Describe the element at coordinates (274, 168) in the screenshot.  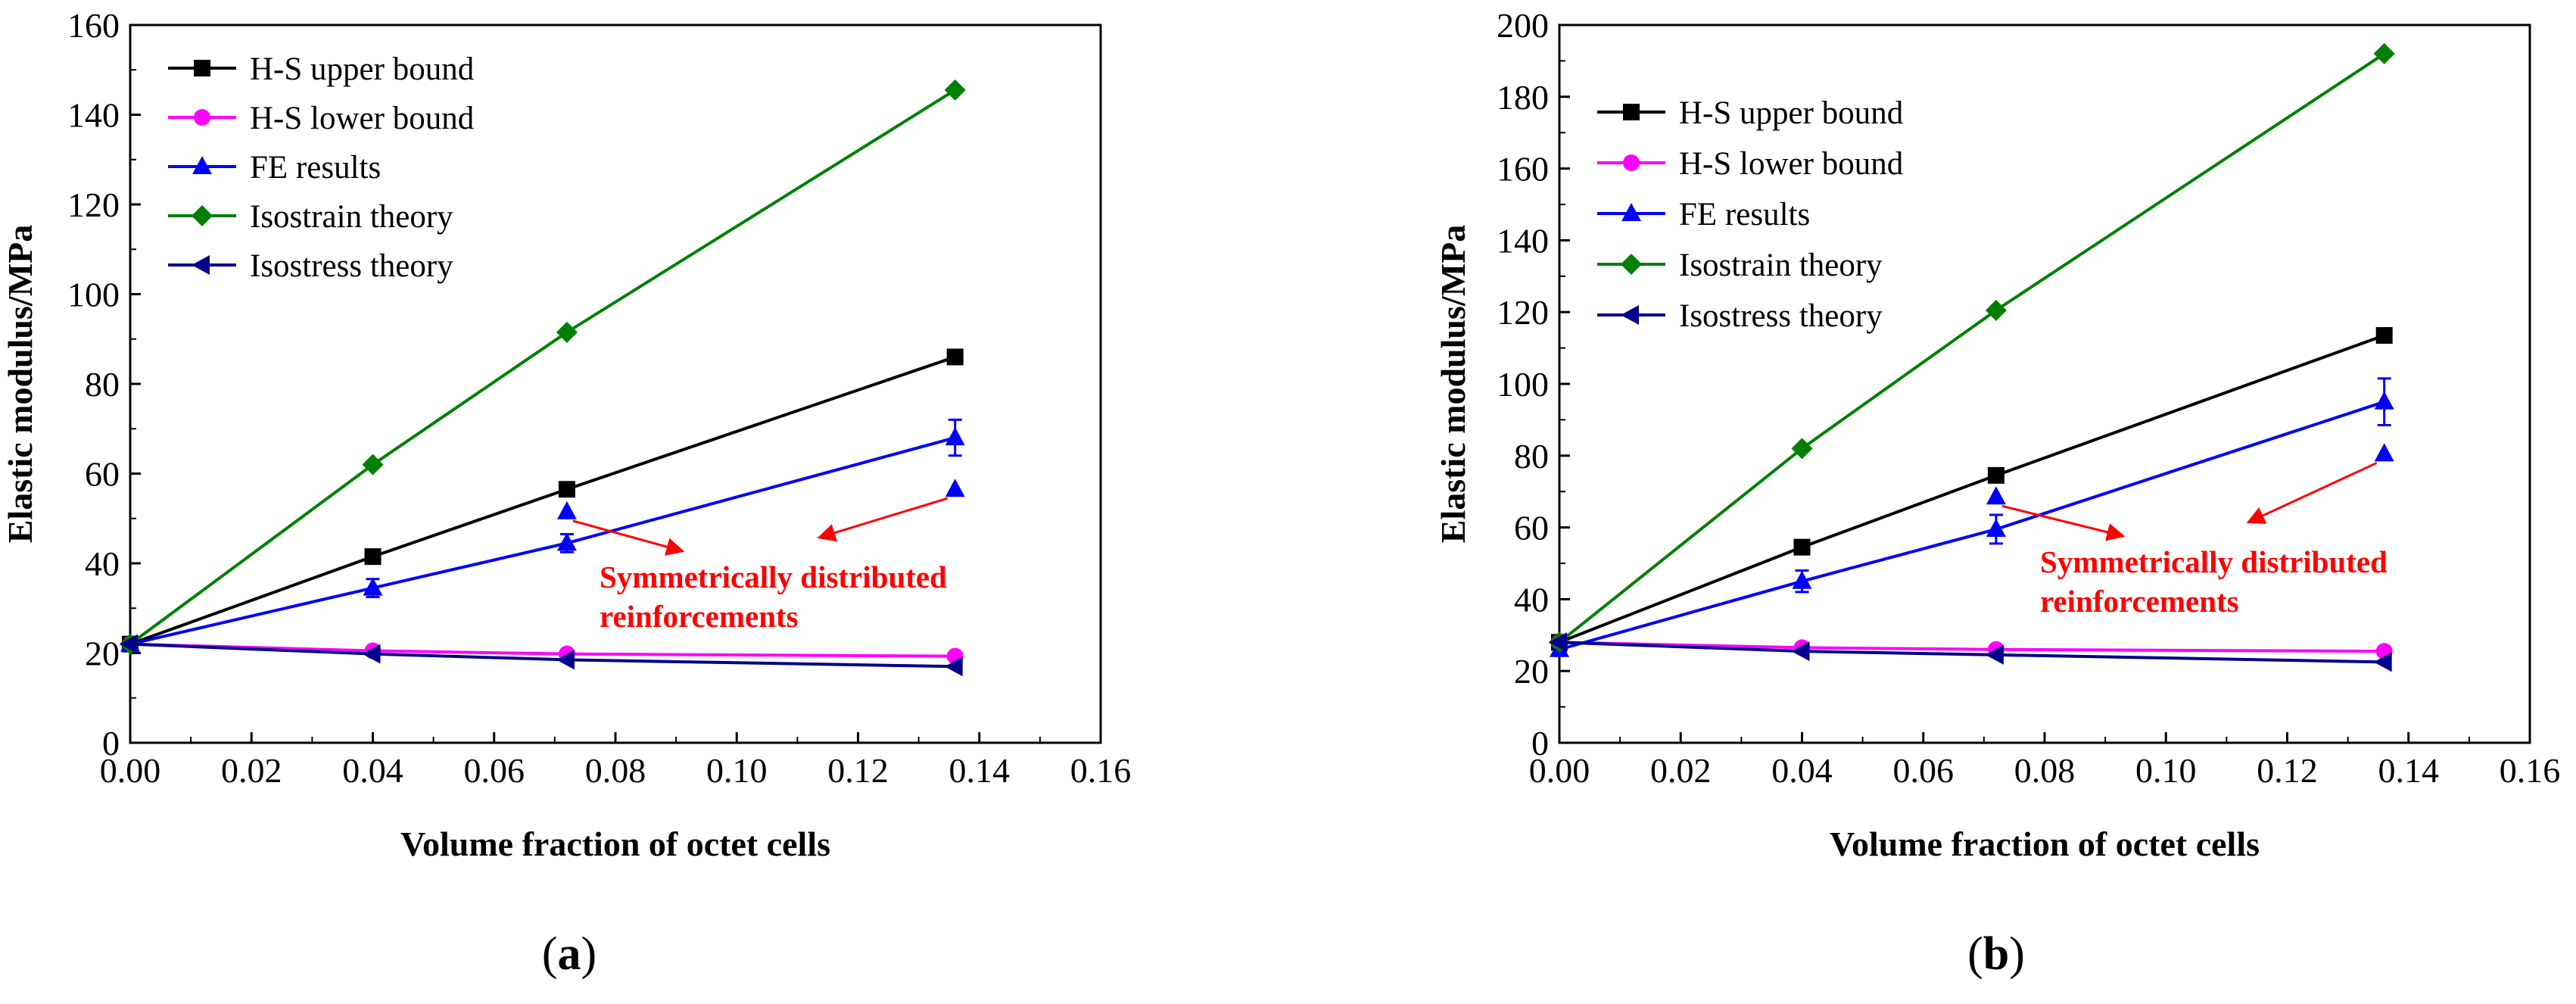
I see `legend-item-fe-results: FE results` at that location.